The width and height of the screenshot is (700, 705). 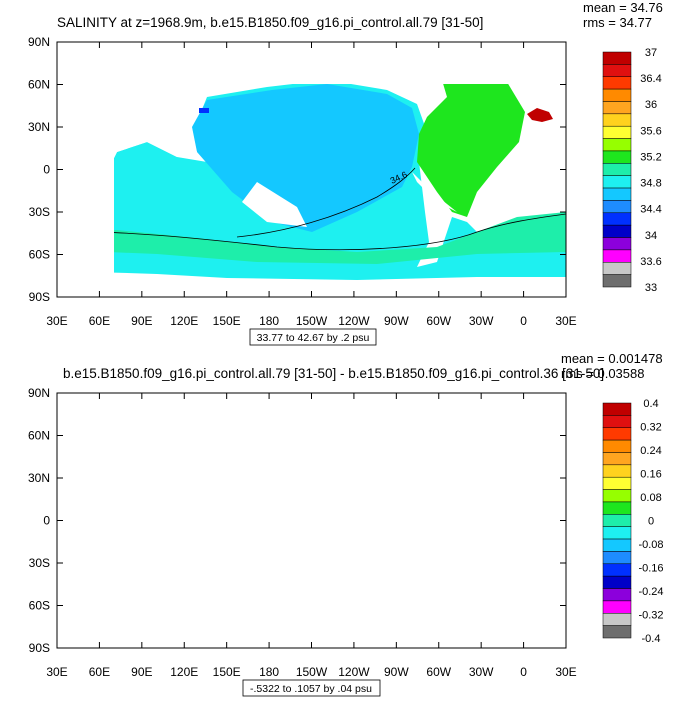 What do you see at coordinates (269, 321) in the screenshot?
I see `x-tick-label: 180` at bounding box center [269, 321].